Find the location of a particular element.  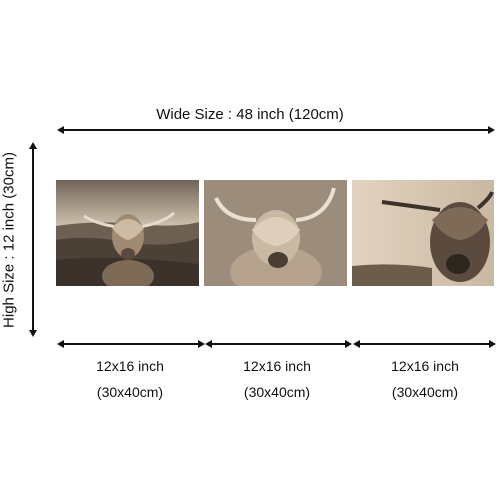

panel-1-arrow-right-head is located at coordinates (201, 344).